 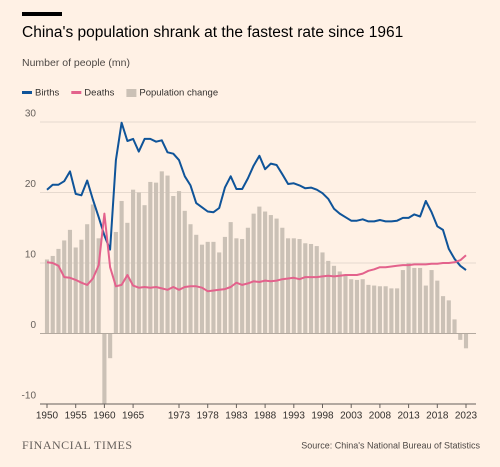 I want to click on x-tick-label: 1993, so click(x=294, y=416).